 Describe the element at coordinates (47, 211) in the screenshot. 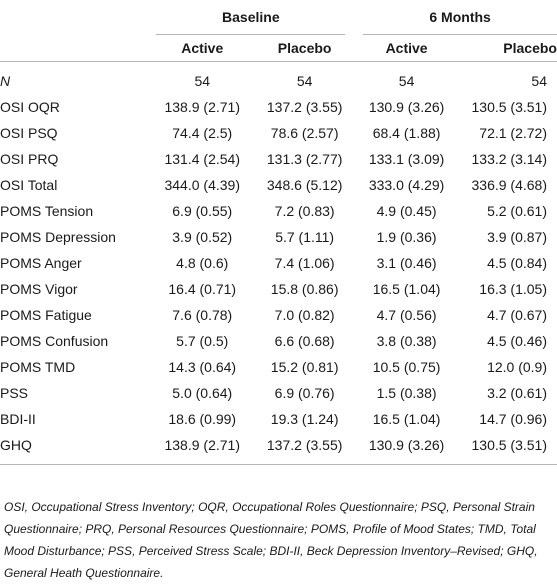

I see `row-label: POMS Tension` at that location.